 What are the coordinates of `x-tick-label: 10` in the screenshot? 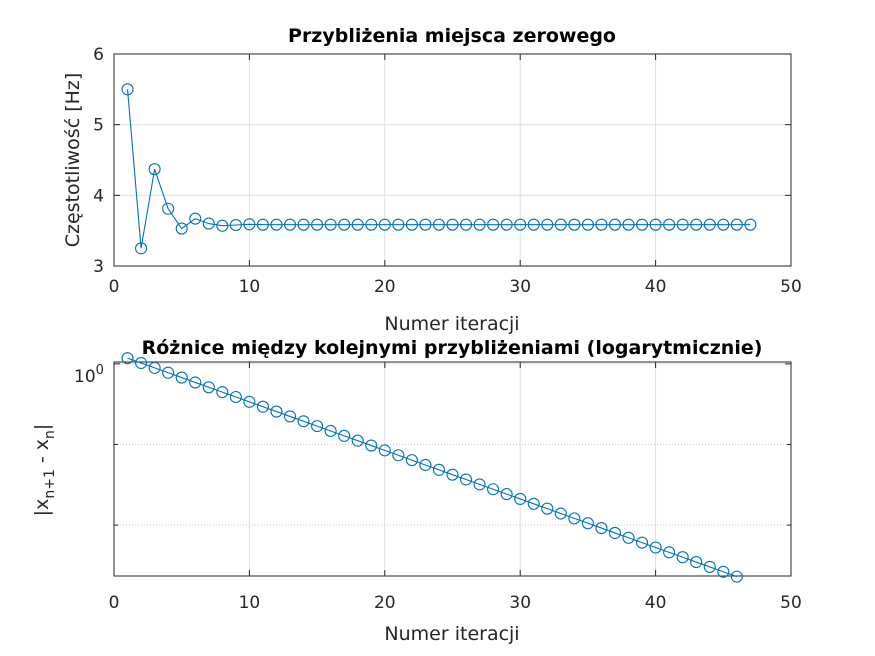 It's located at (250, 603).